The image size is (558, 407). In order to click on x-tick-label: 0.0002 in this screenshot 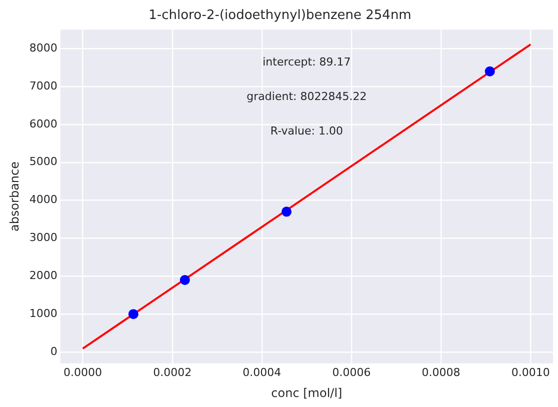, I will do `click(172, 372)`.